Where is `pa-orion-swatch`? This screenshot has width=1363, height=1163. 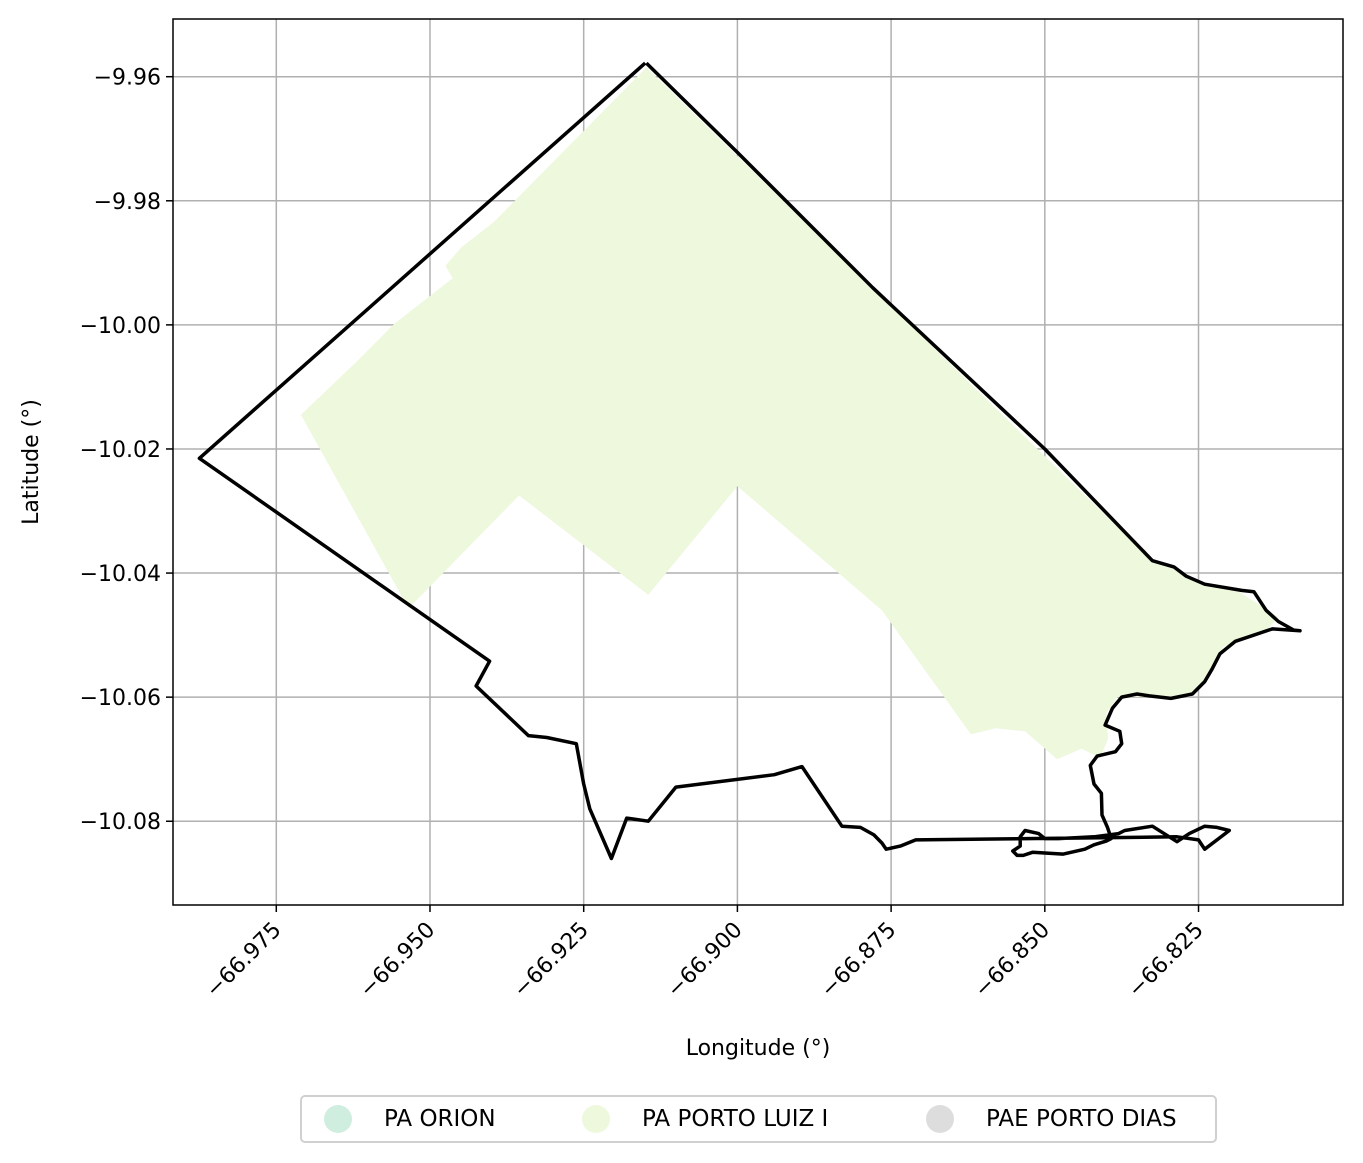
pa-orion-swatch is located at coordinates (338, 1119).